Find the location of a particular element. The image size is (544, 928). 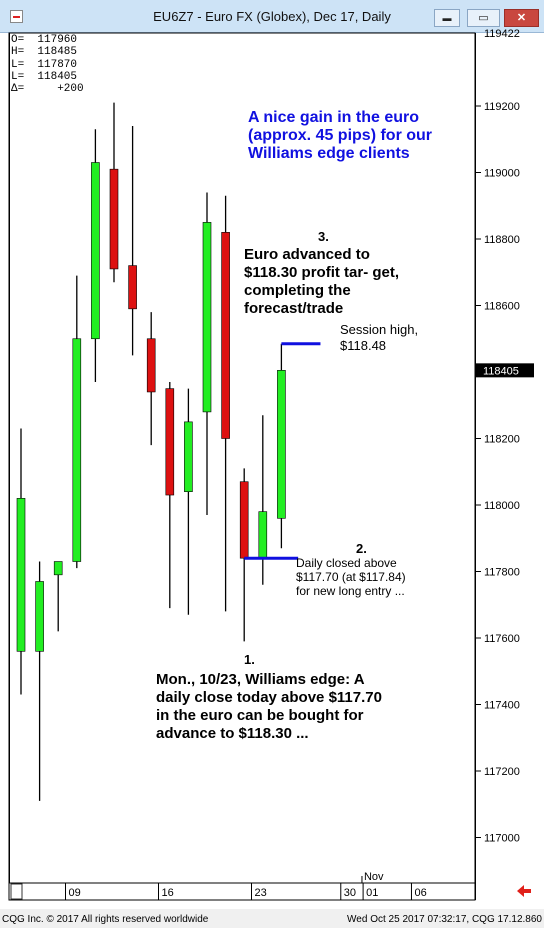

y-tick-label: 119200 is located at coordinates (502, 107).